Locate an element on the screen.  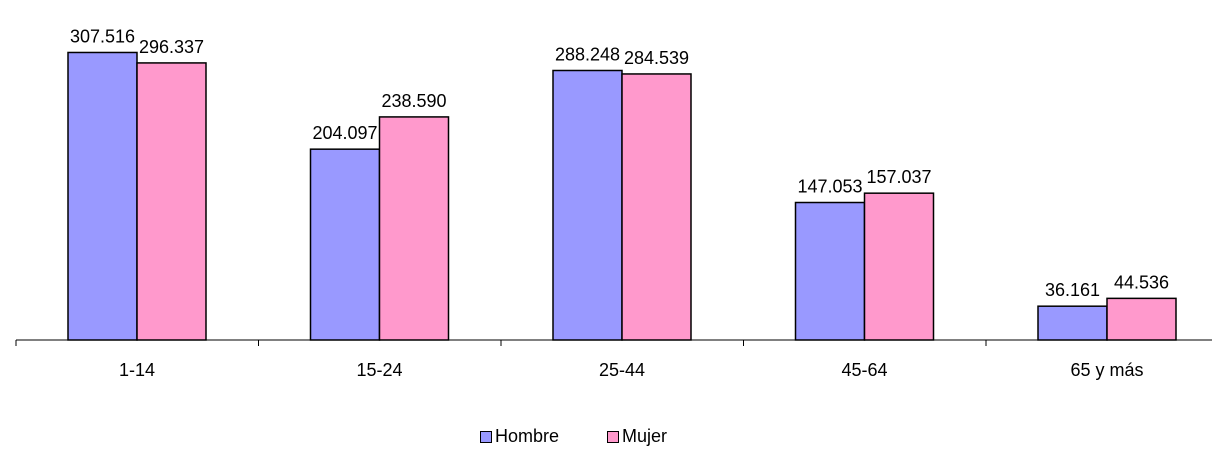
data-label-hombre-4: 36.161 is located at coordinates (1072, 290).